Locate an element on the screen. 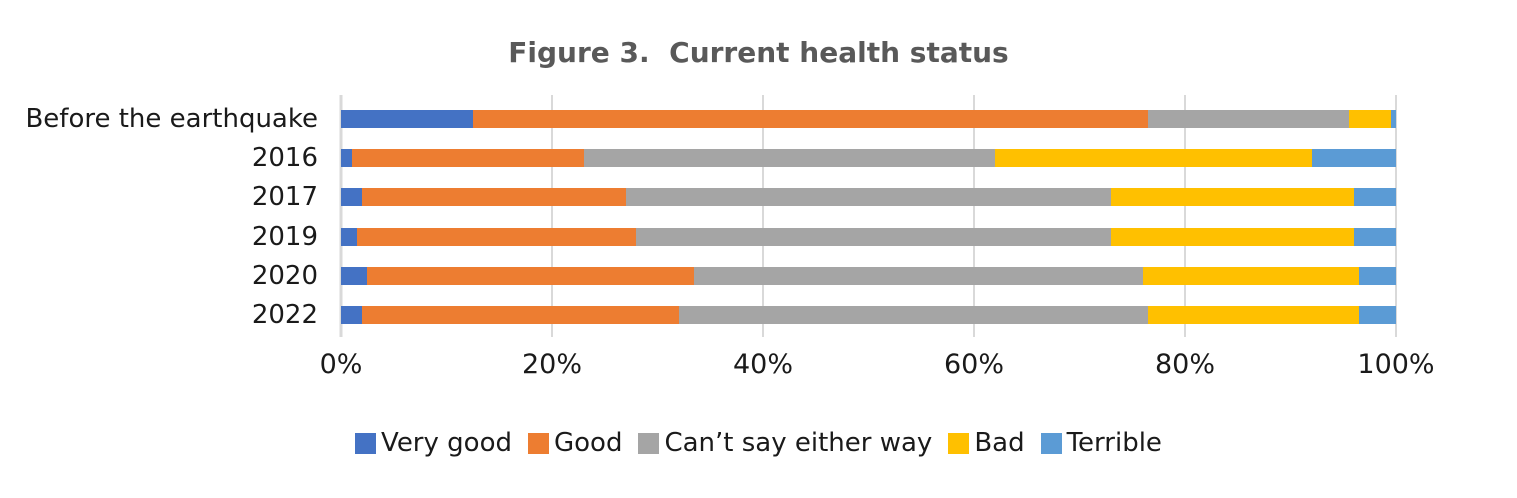 Image resolution: width=1517 pixels, height=498 pixels. legend-item-terrible: Terrible is located at coordinates (1101, 443).